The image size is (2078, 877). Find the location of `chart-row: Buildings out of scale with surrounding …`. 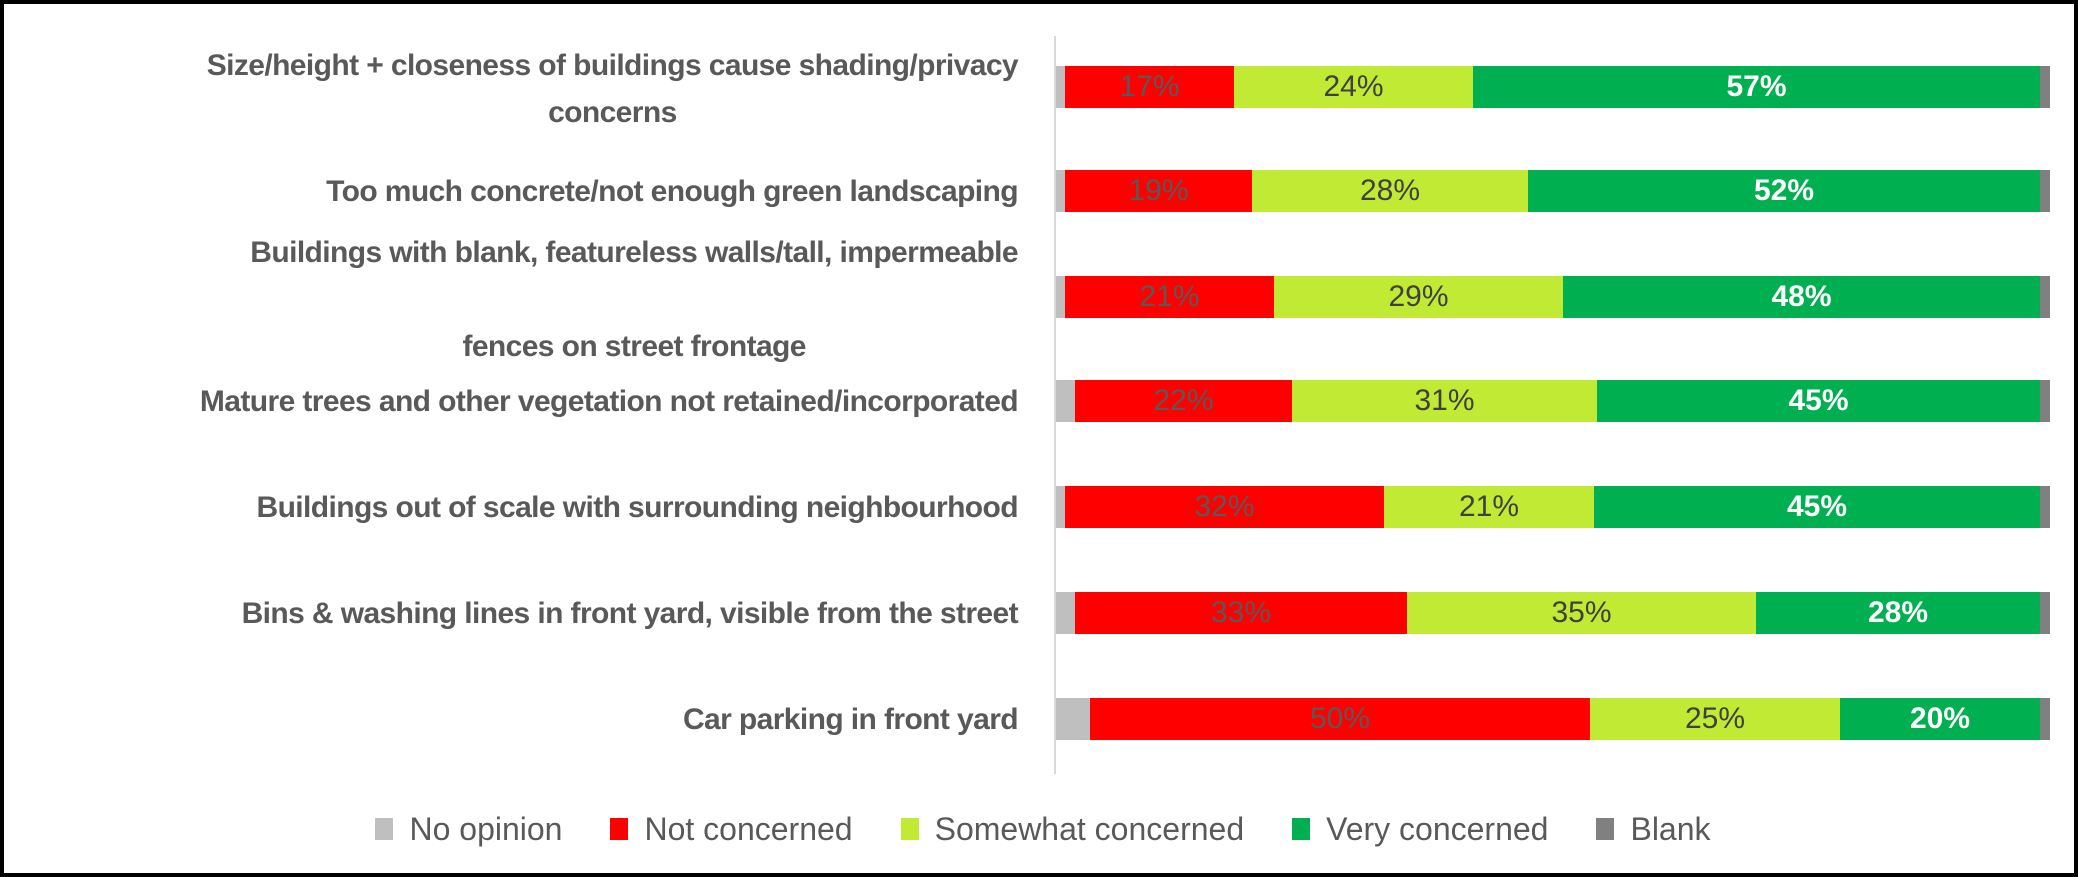

chart-row: Buildings out of scale with surrounding … is located at coordinates (1041, 507).